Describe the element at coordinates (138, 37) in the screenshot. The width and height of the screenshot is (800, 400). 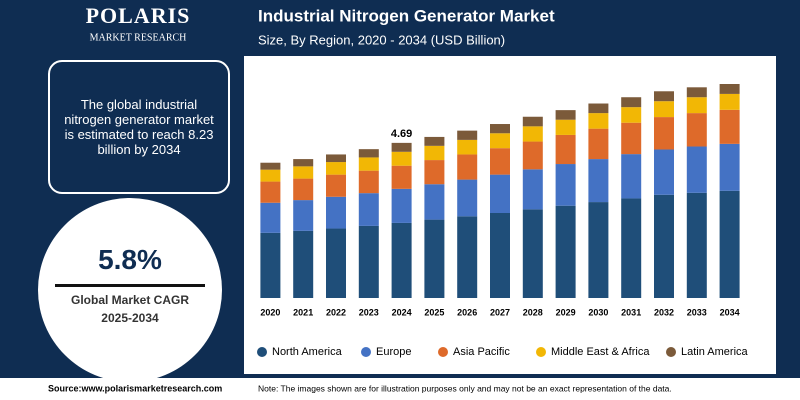
I see `brand-sub: MARKET RESEARCH` at that location.